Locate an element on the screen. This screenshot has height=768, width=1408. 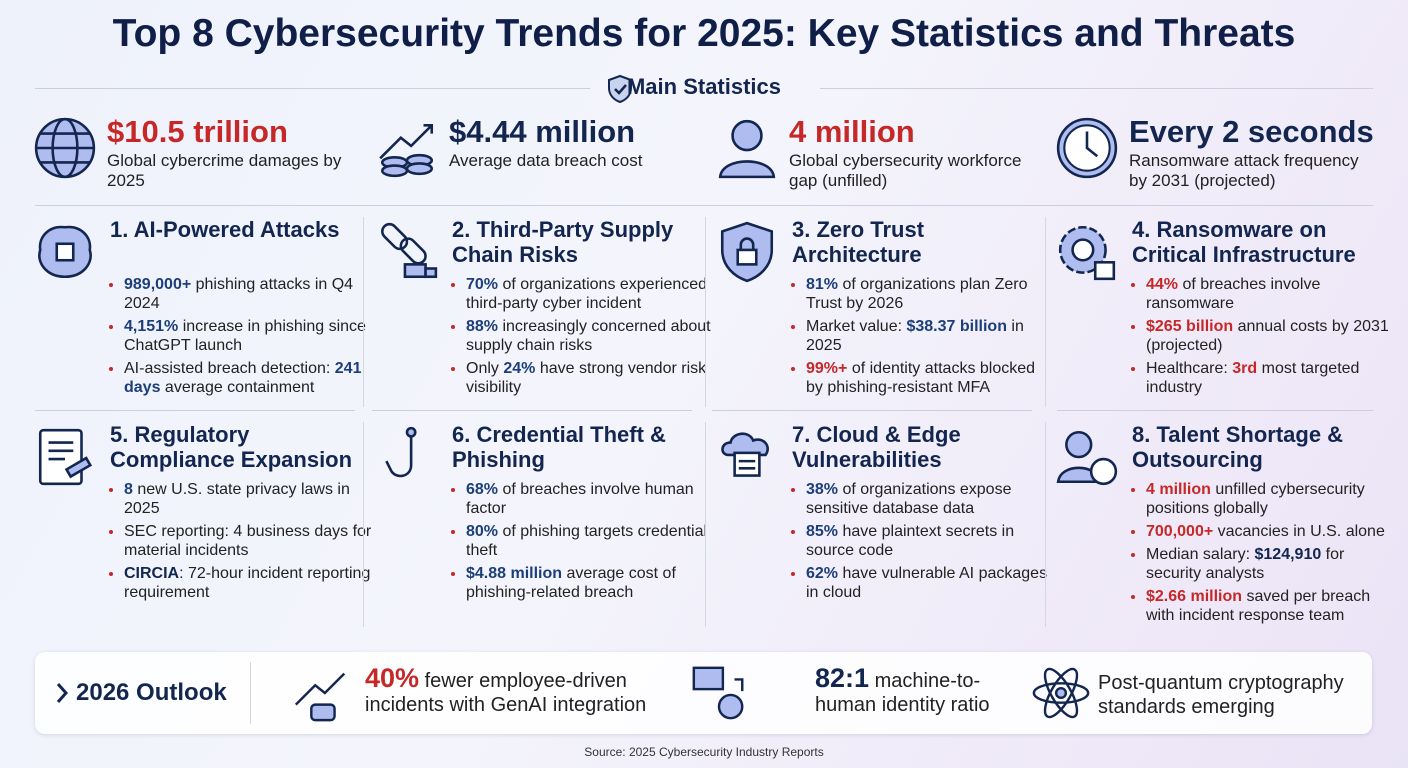
text-segment: 989,000+ is located at coordinates (158, 284).